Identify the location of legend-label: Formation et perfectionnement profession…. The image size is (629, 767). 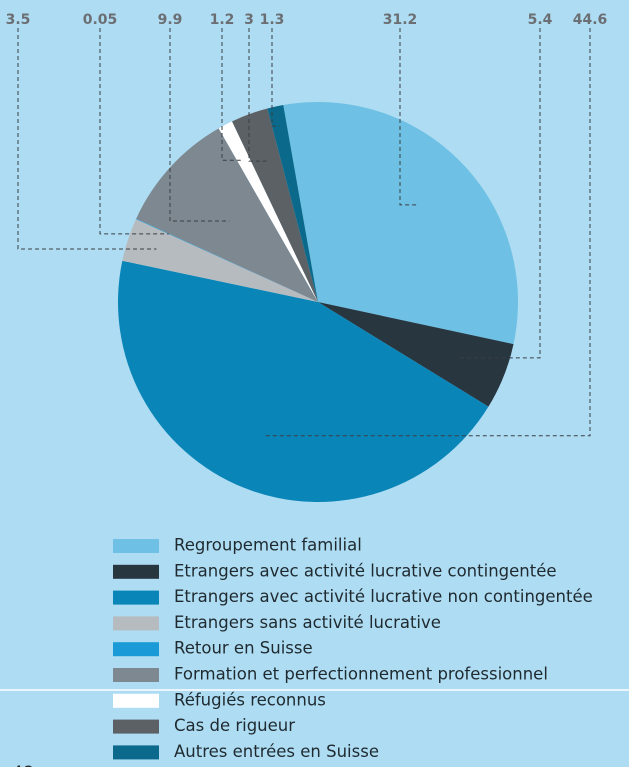
(361, 674).